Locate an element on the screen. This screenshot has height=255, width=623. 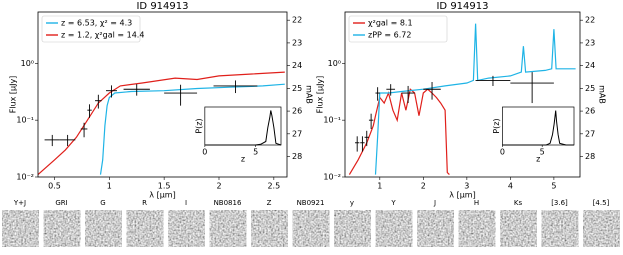
legend-label: zPP = 6.72 is located at coordinates (389, 35).